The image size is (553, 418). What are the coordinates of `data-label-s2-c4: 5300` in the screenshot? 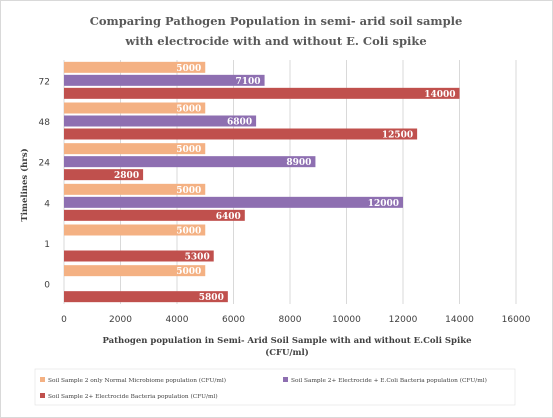 It's located at (197, 258).